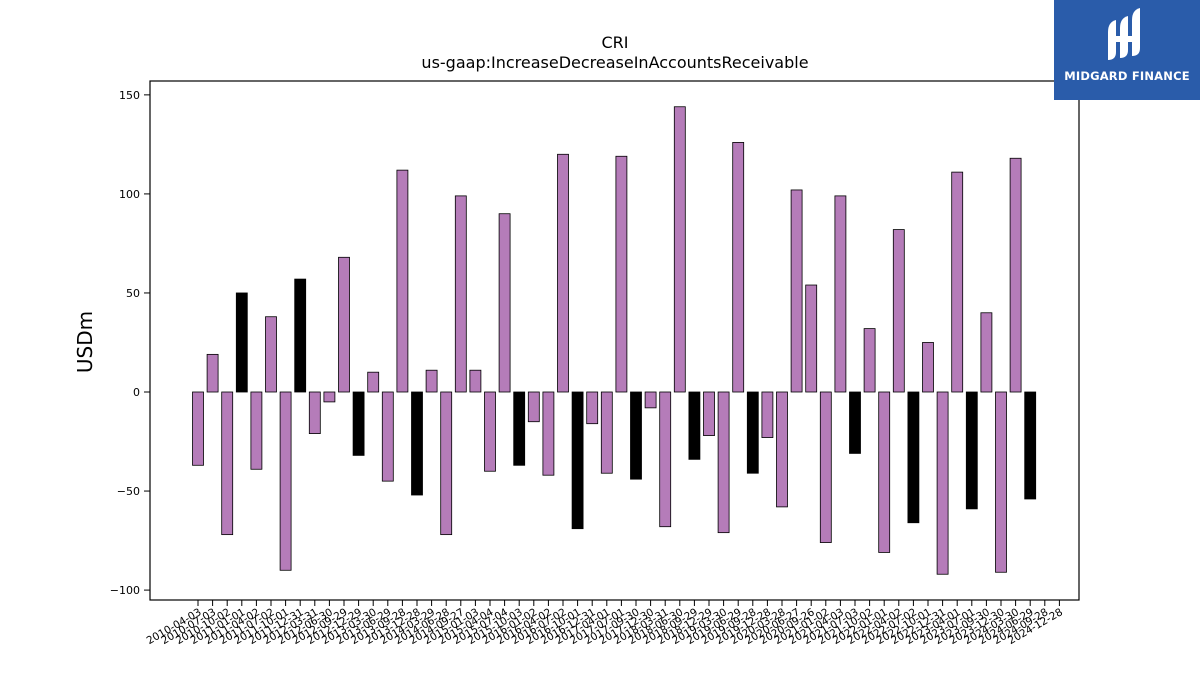 The image size is (1200, 675). I want to click on y-tick-label: −100, so click(125, 590).